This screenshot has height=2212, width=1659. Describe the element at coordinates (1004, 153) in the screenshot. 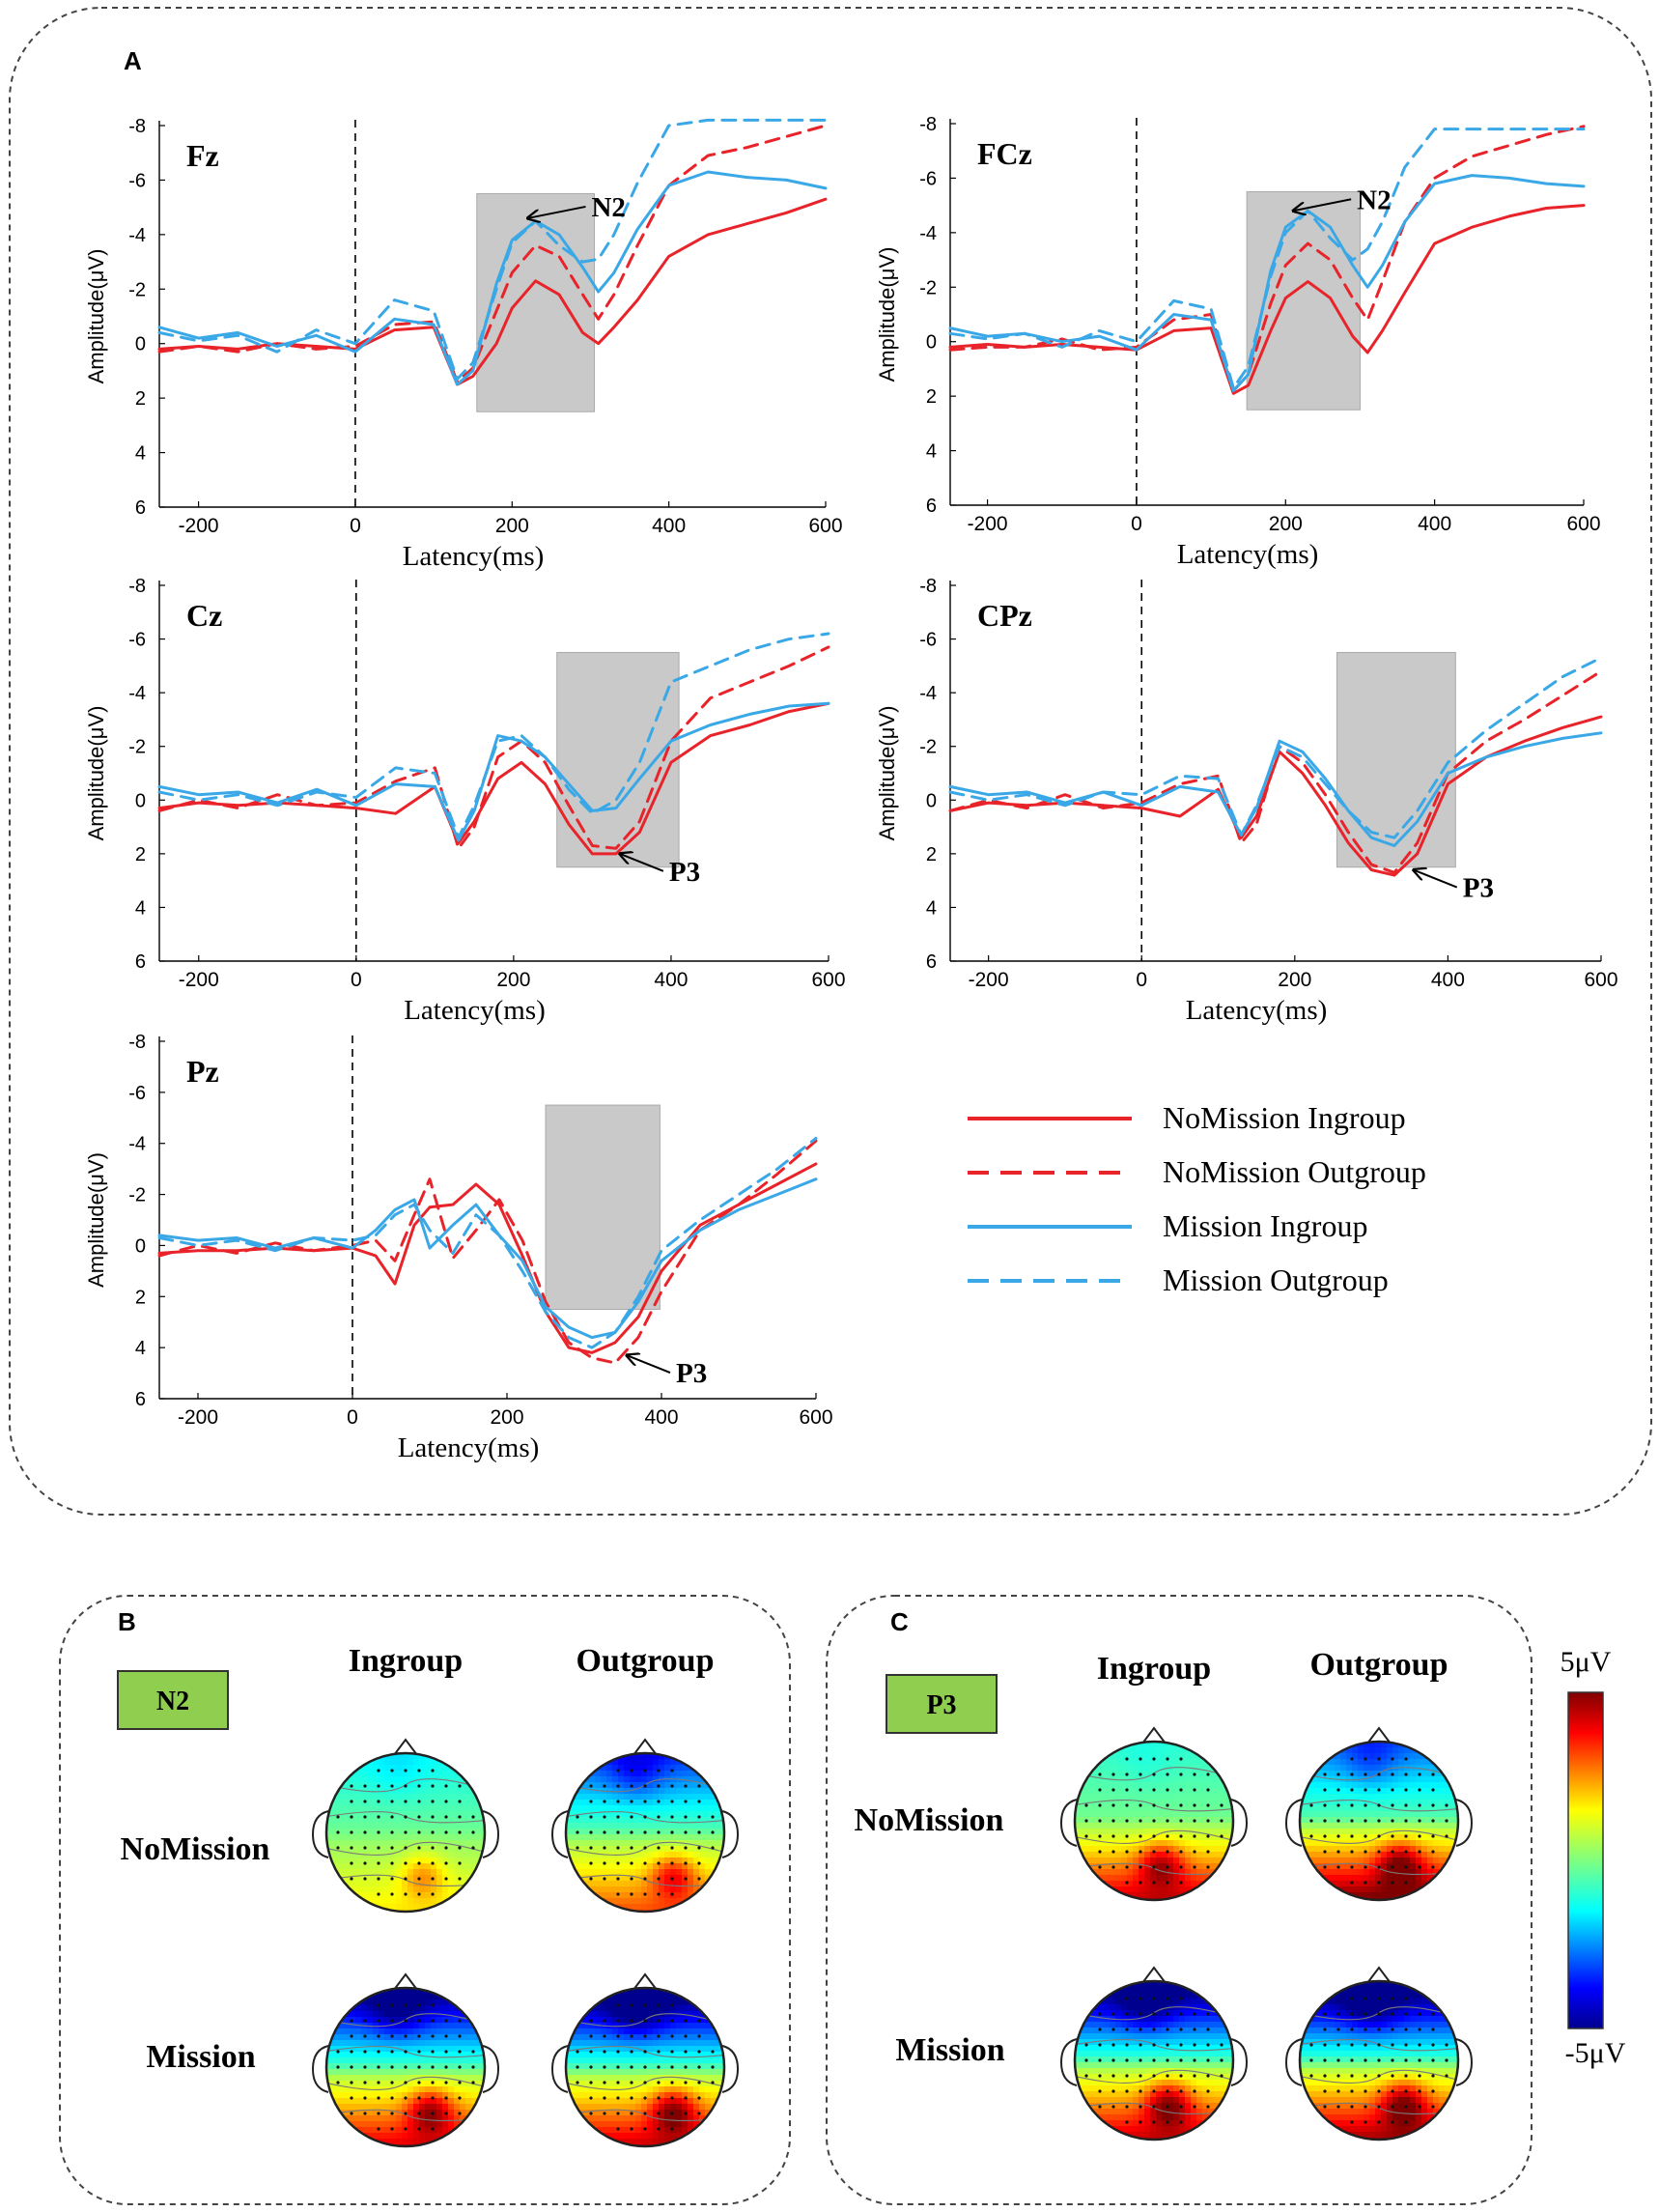

I see `electrode-title: FCz` at that location.